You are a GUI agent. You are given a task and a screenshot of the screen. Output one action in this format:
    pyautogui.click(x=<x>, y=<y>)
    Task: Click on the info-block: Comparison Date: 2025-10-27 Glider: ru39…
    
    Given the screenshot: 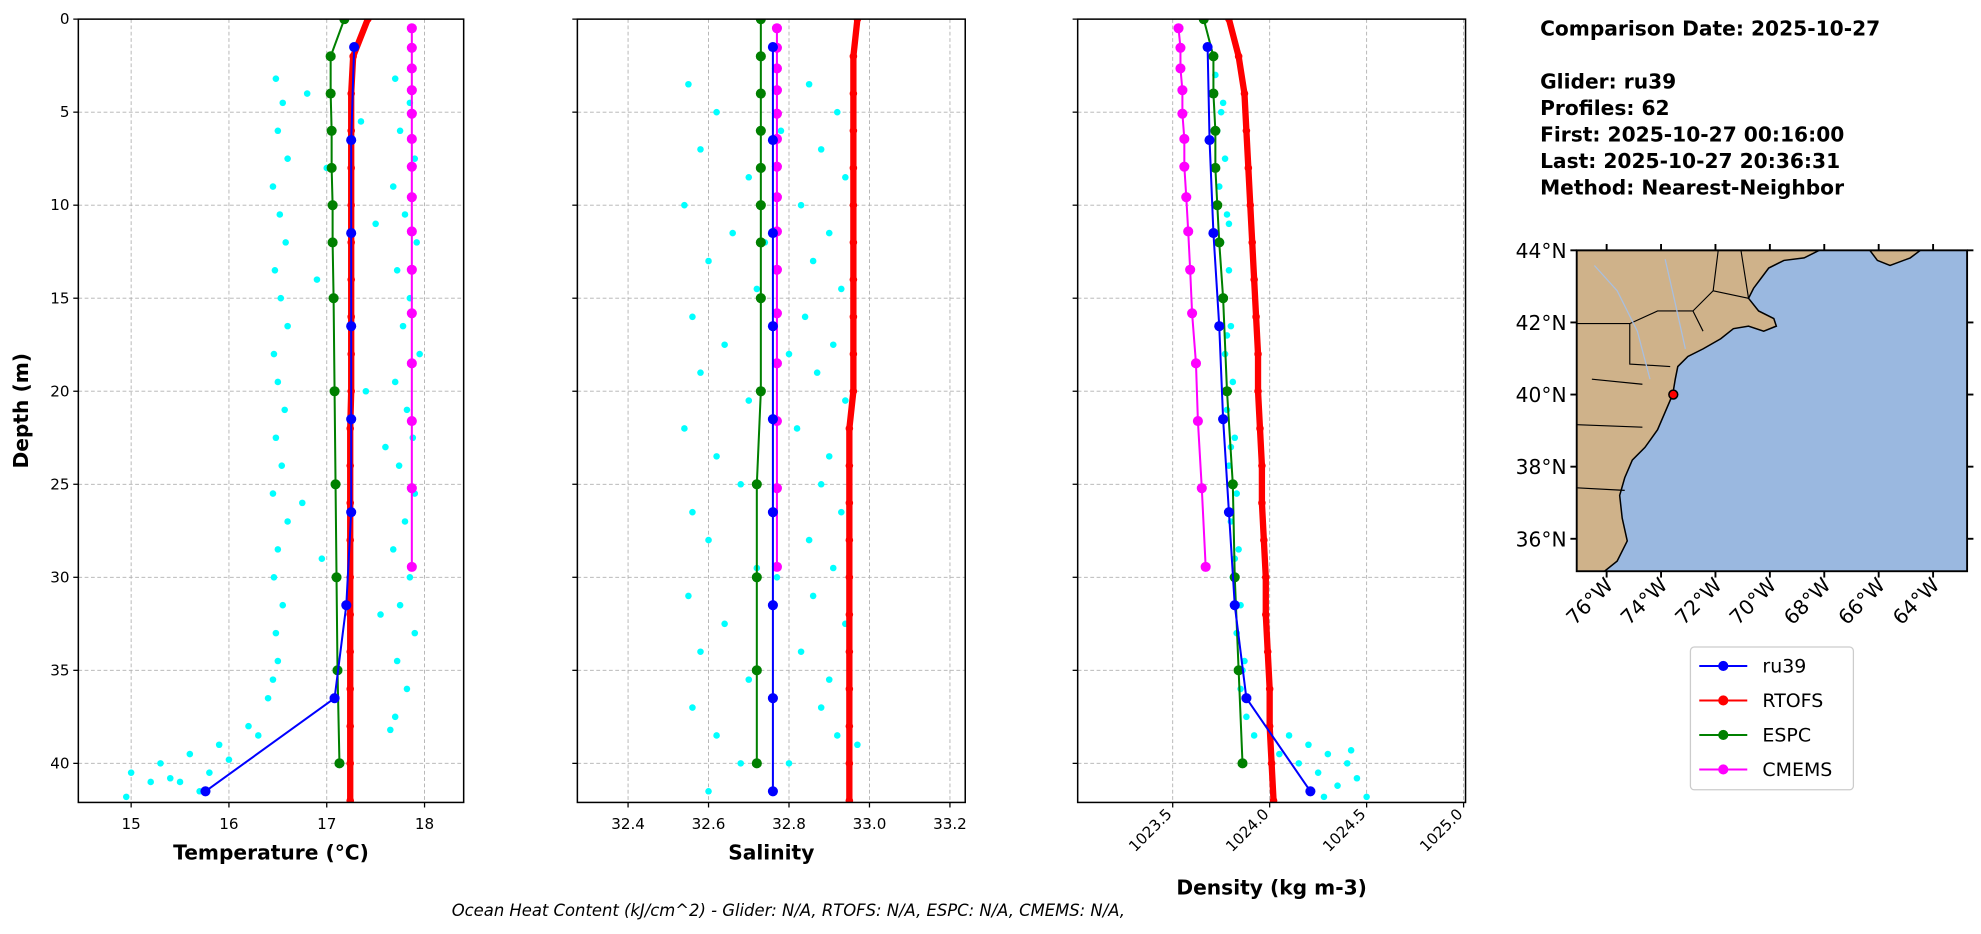 What is the action you would take?
    pyautogui.click(x=1710, y=108)
    